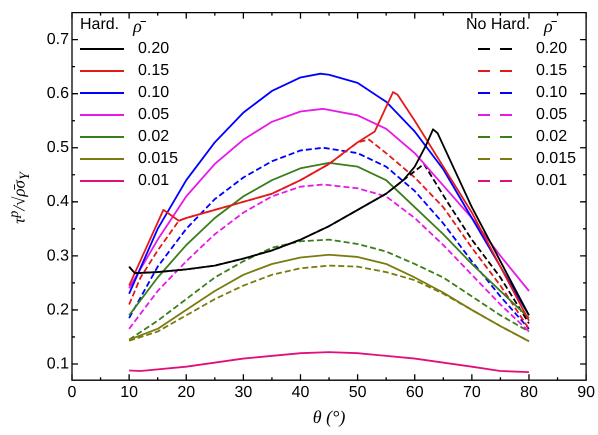 This screenshot has height=435, width=598. I want to click on x-tick-label: 30, so click(243, 393).